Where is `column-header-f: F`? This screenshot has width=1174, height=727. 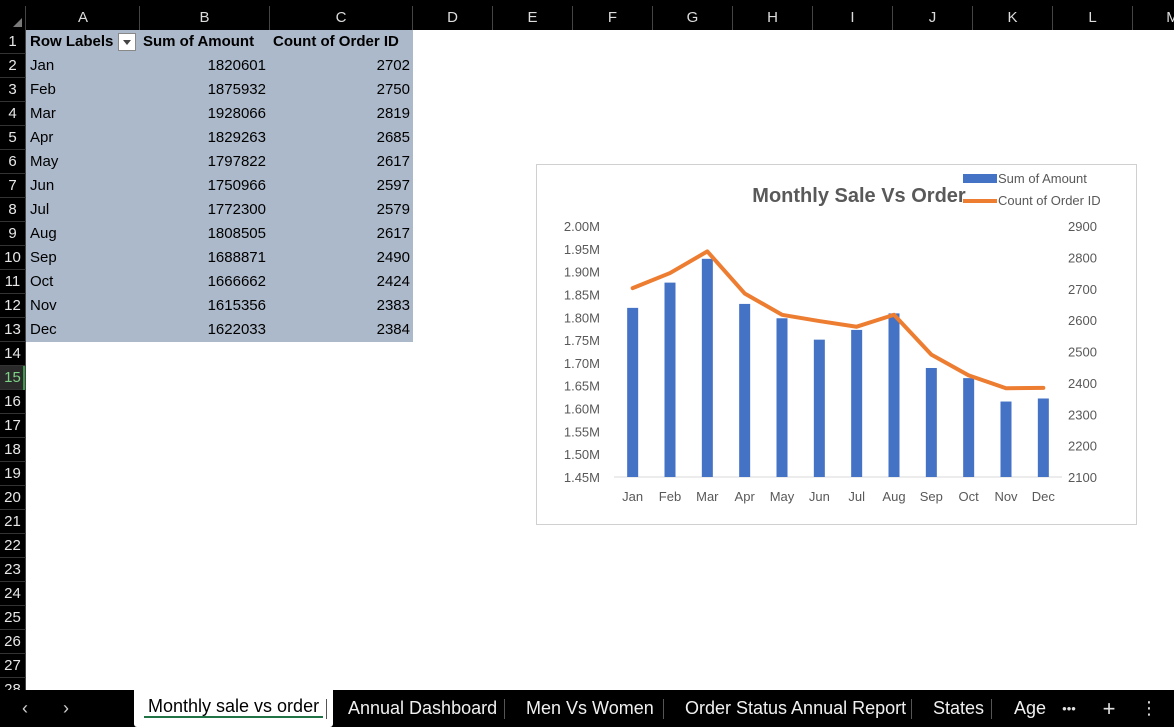
column-header-f: F is located at coordinates (613, 18).